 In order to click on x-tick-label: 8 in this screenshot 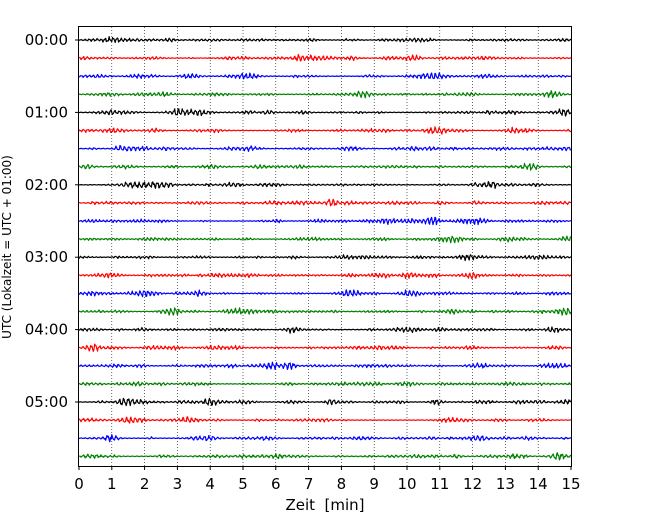, I will do `click(342, 484)`.